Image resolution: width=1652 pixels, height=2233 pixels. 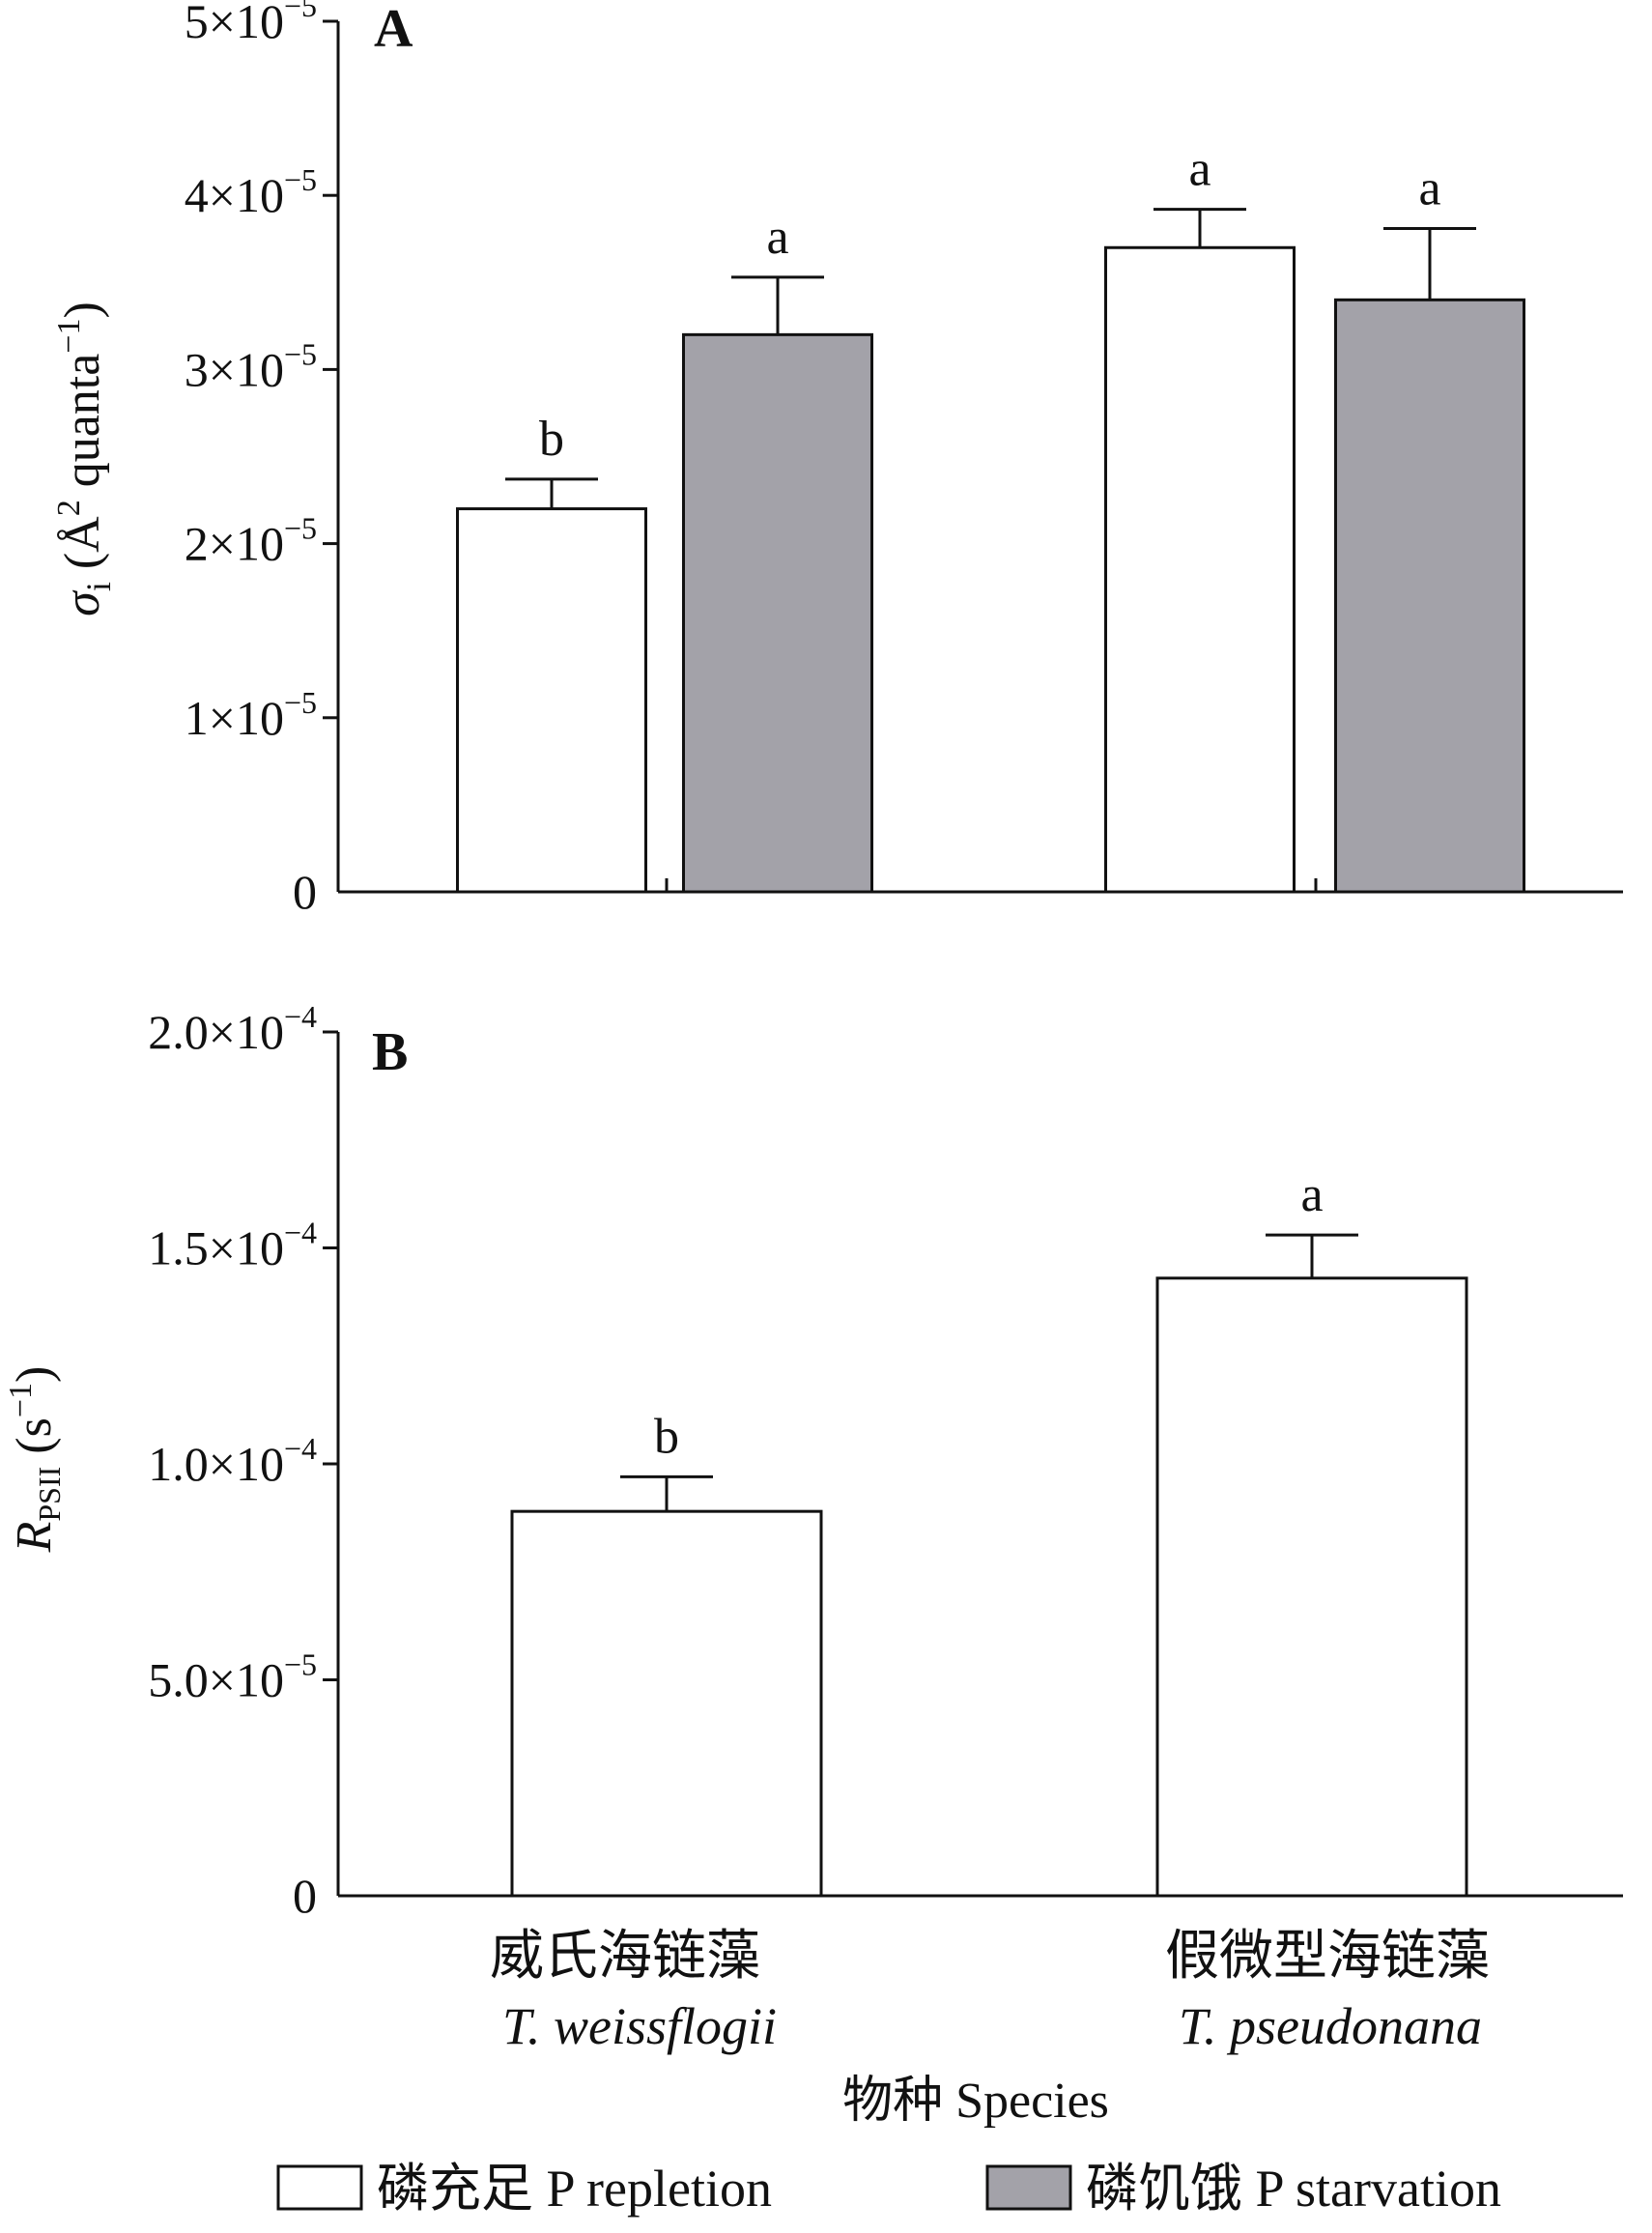 What do you see at coordinates (34, 1374) in the screenshot?
I see `panel-b-ylabel-end: )` at bounding box center [34, 1374].